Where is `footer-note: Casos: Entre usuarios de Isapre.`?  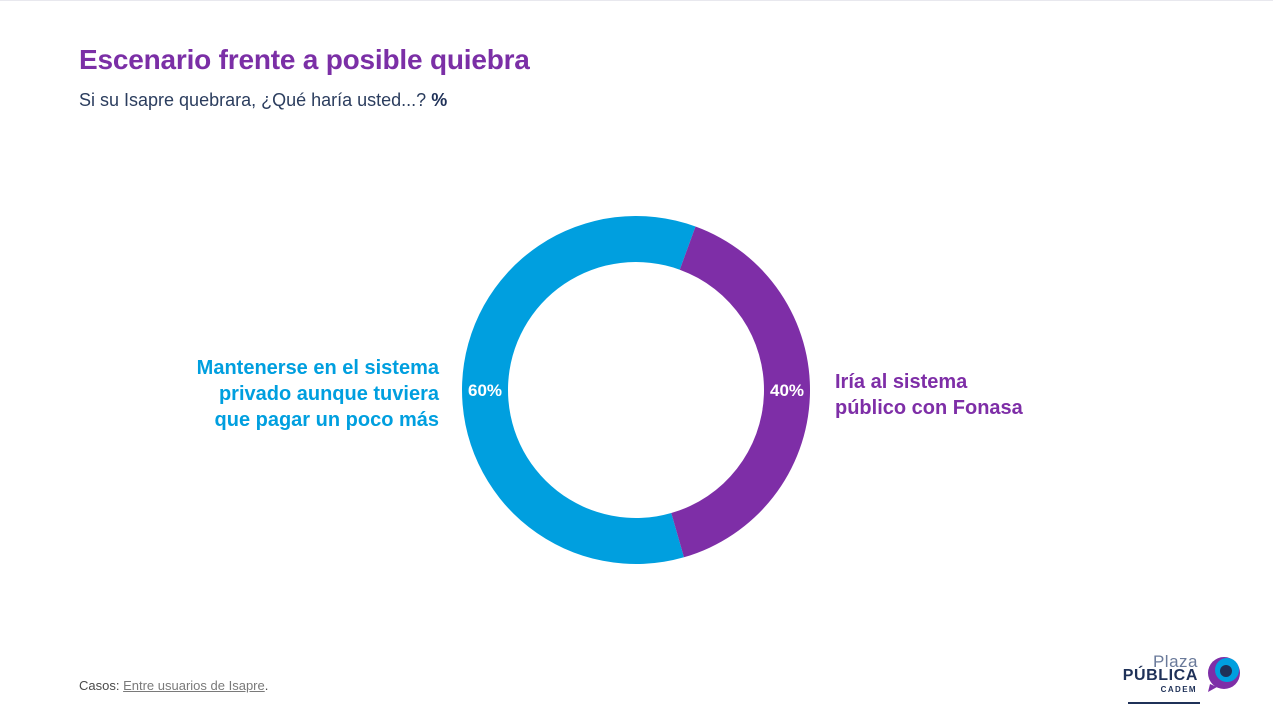 footer-note: Casos: Entre usuarios de Isapre. is located at coordinates (174, 685).